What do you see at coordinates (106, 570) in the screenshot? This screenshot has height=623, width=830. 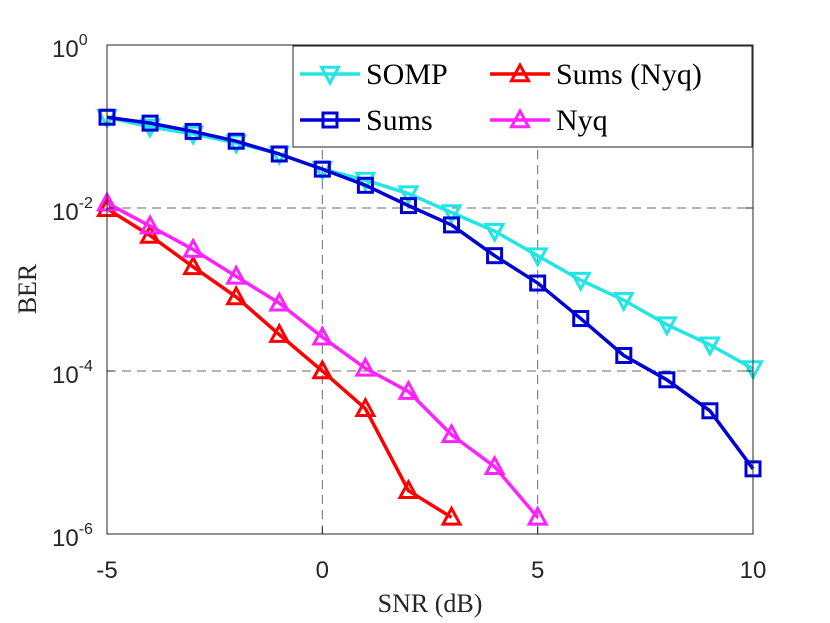 I see `x-tick-label: -5` at bounding box center [106, 570].